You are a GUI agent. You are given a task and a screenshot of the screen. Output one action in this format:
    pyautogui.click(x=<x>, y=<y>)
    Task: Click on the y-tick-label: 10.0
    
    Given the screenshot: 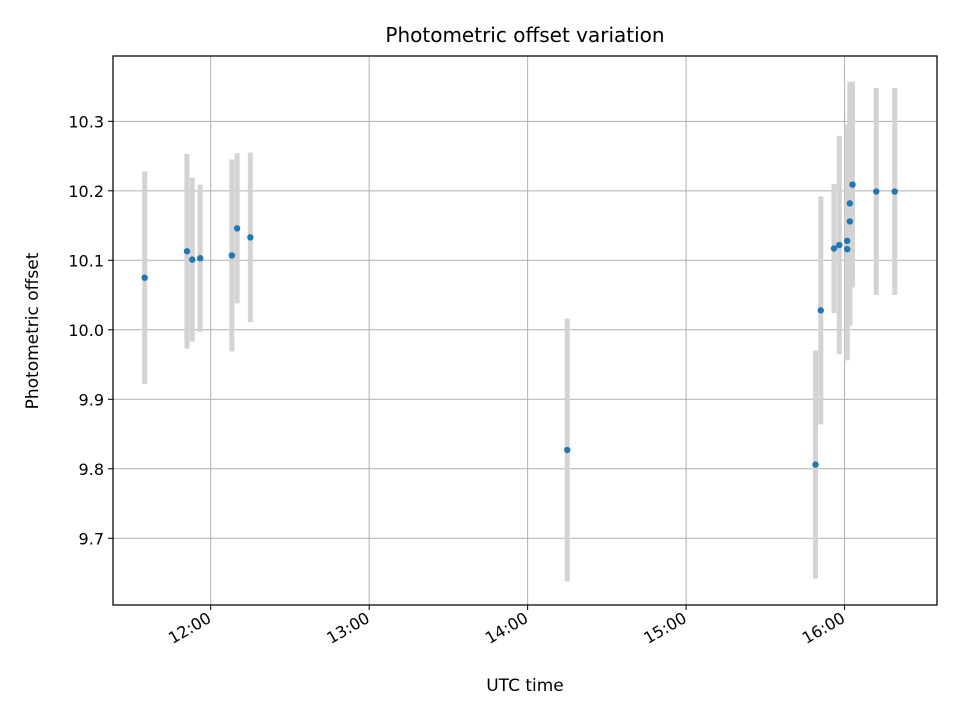 What is the action you would take?
    pyautogui.click(x=86, y=330)
    